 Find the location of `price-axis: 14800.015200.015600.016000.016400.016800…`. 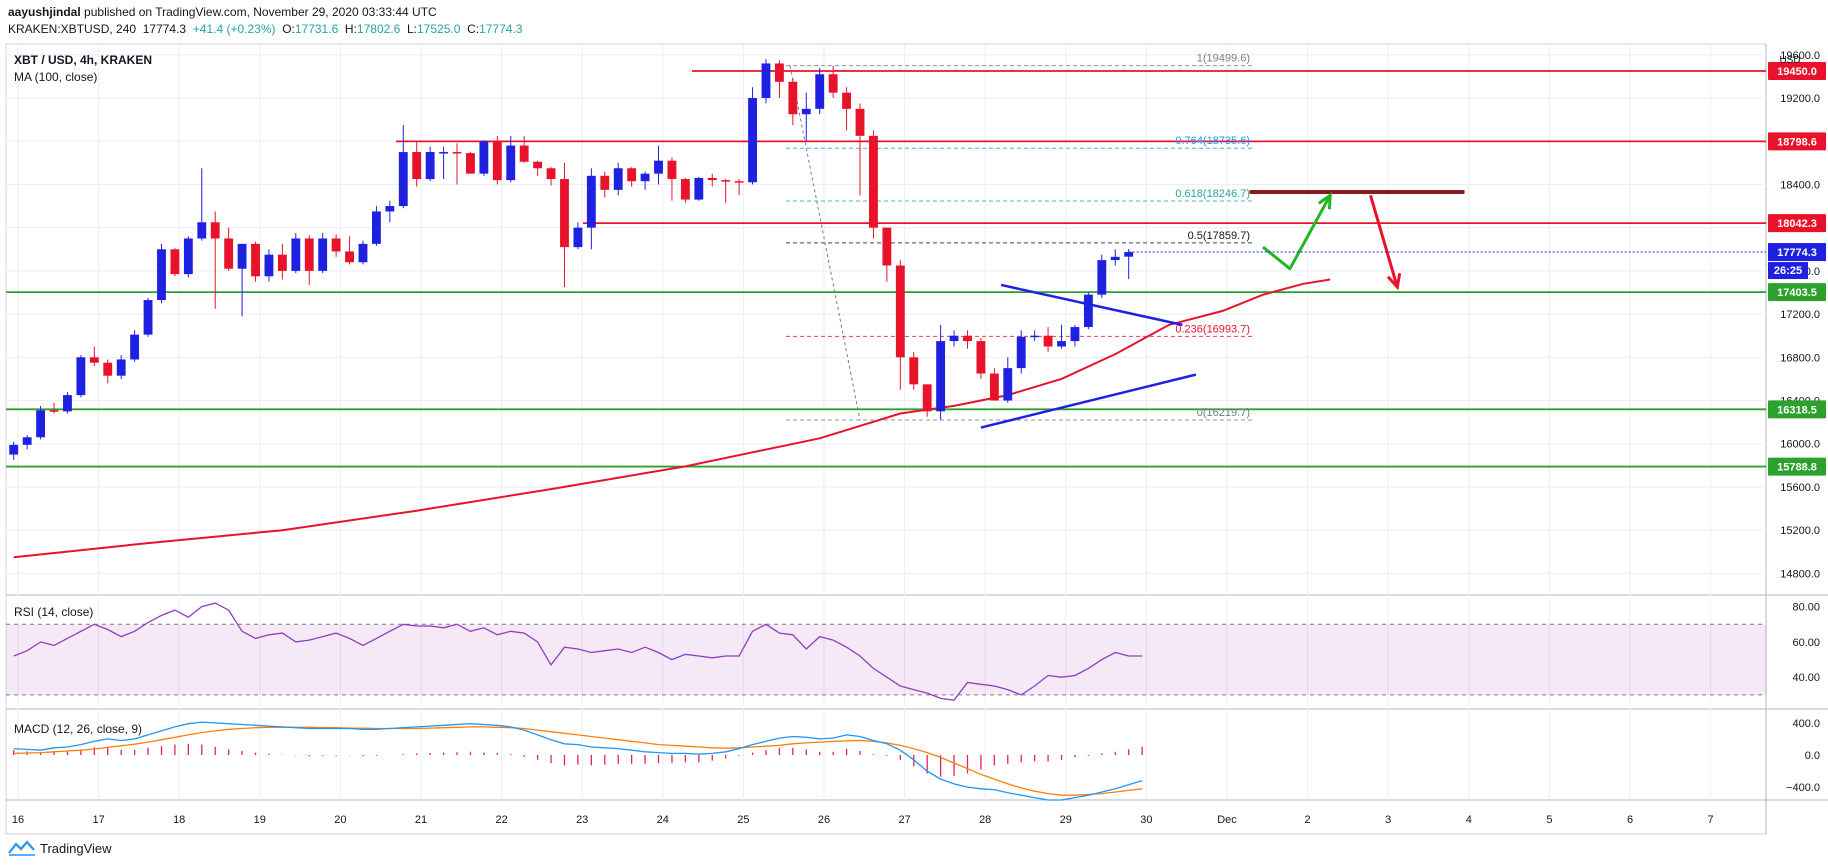

price-axis: 14800.015200.015600.016000.016400.016800… is located at coordinates (1797, 422).